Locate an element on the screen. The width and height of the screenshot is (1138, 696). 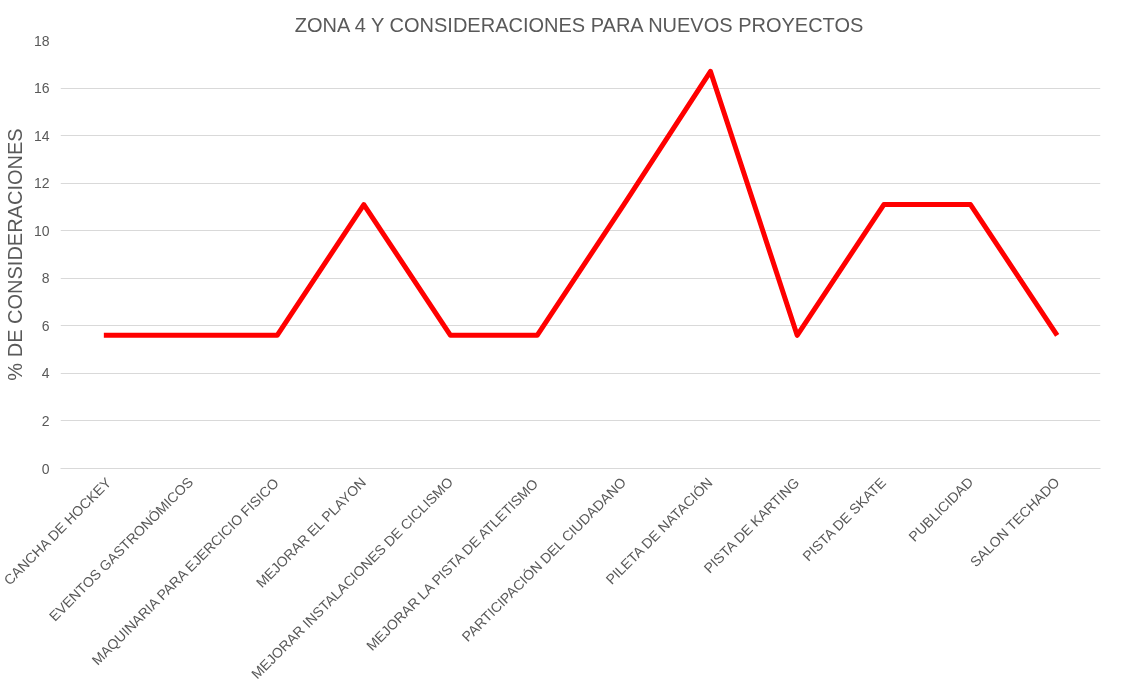
y-tick-label: 6 is located at coordinates (45, 325).